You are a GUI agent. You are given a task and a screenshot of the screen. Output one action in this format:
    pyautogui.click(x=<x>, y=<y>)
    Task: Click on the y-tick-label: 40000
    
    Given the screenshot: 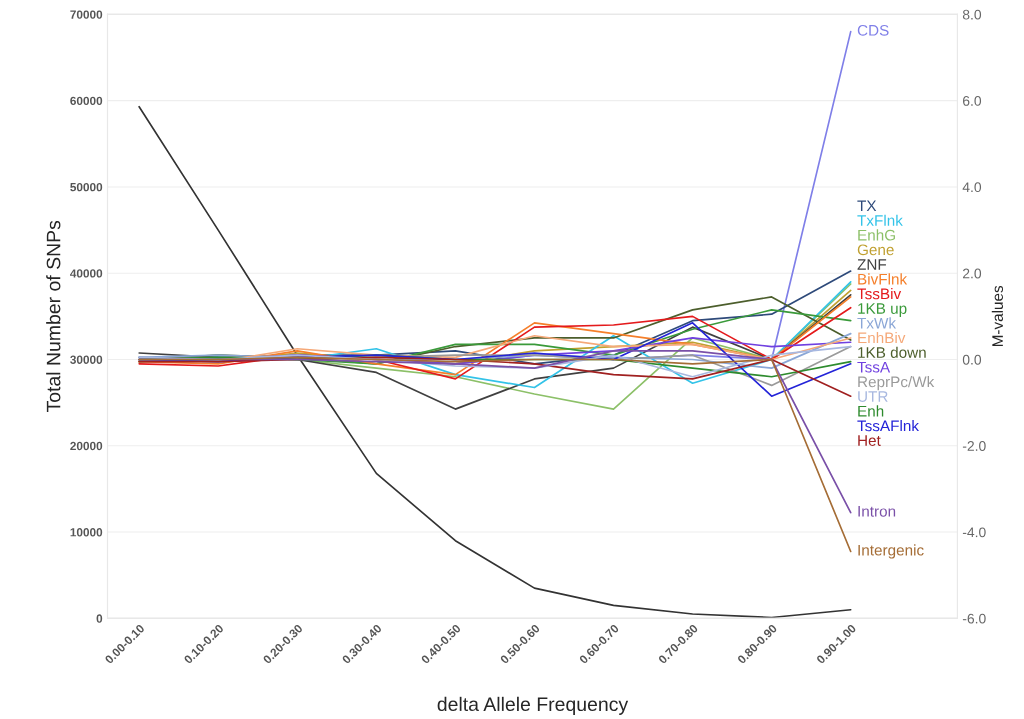 What is the action you would take?
    pyautogui.click(x=86, y=273)
    